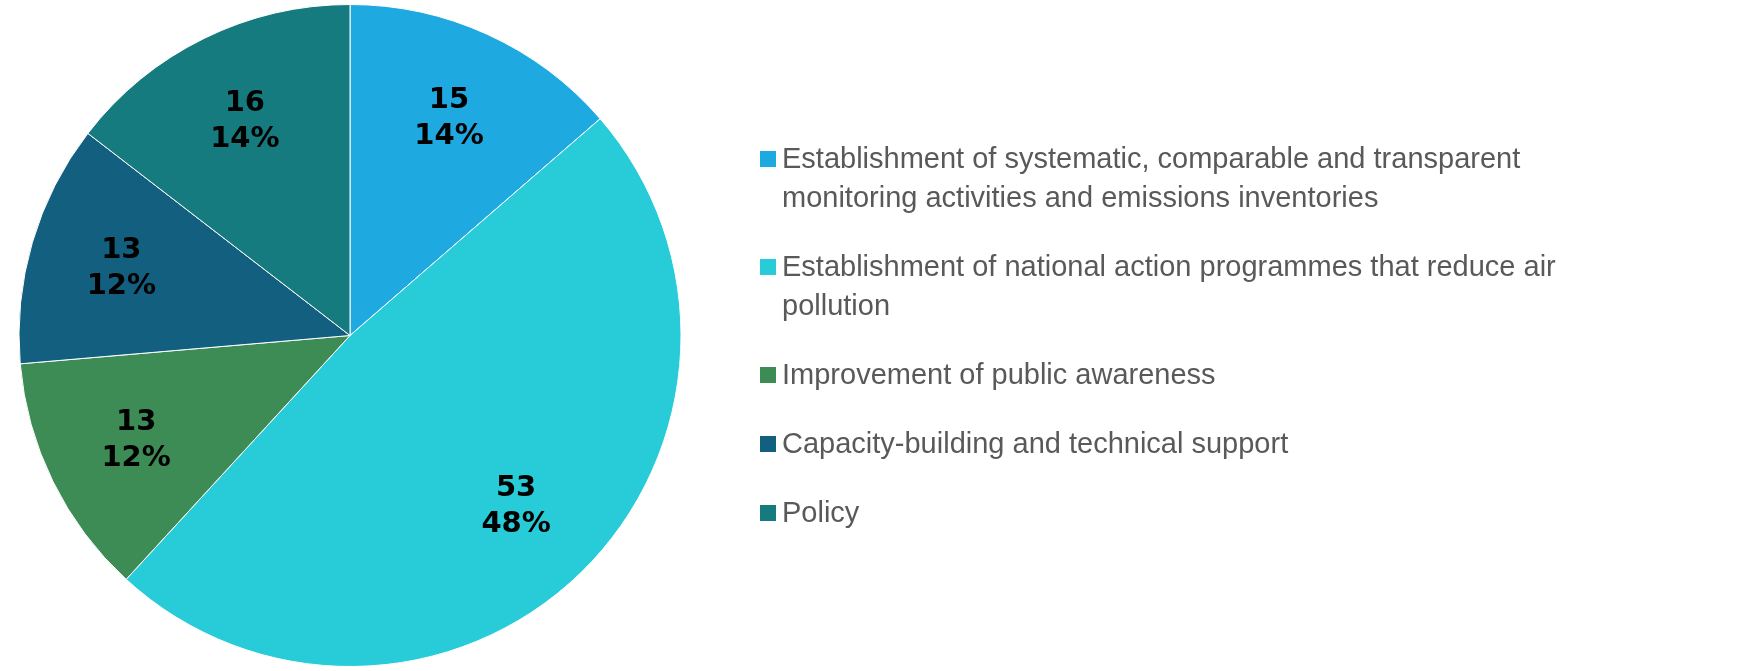 Image resolution: width=1744 pixels, height=671 pixels. What do you see at coordinates (999, 375) in the screenshot?
I see `legend-label: Improvement of public awareness` at bounding box center [999, 375].